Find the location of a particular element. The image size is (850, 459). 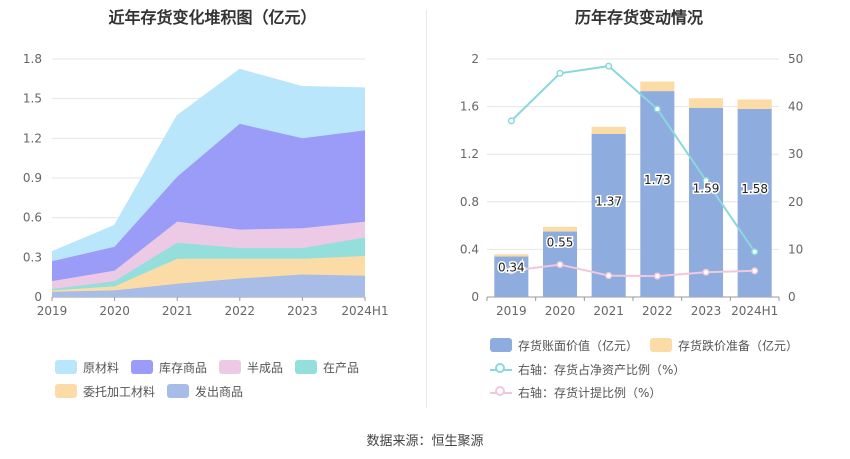

legend-label: 存货跌价准备（亿元） is located at coordinates (738, 345).